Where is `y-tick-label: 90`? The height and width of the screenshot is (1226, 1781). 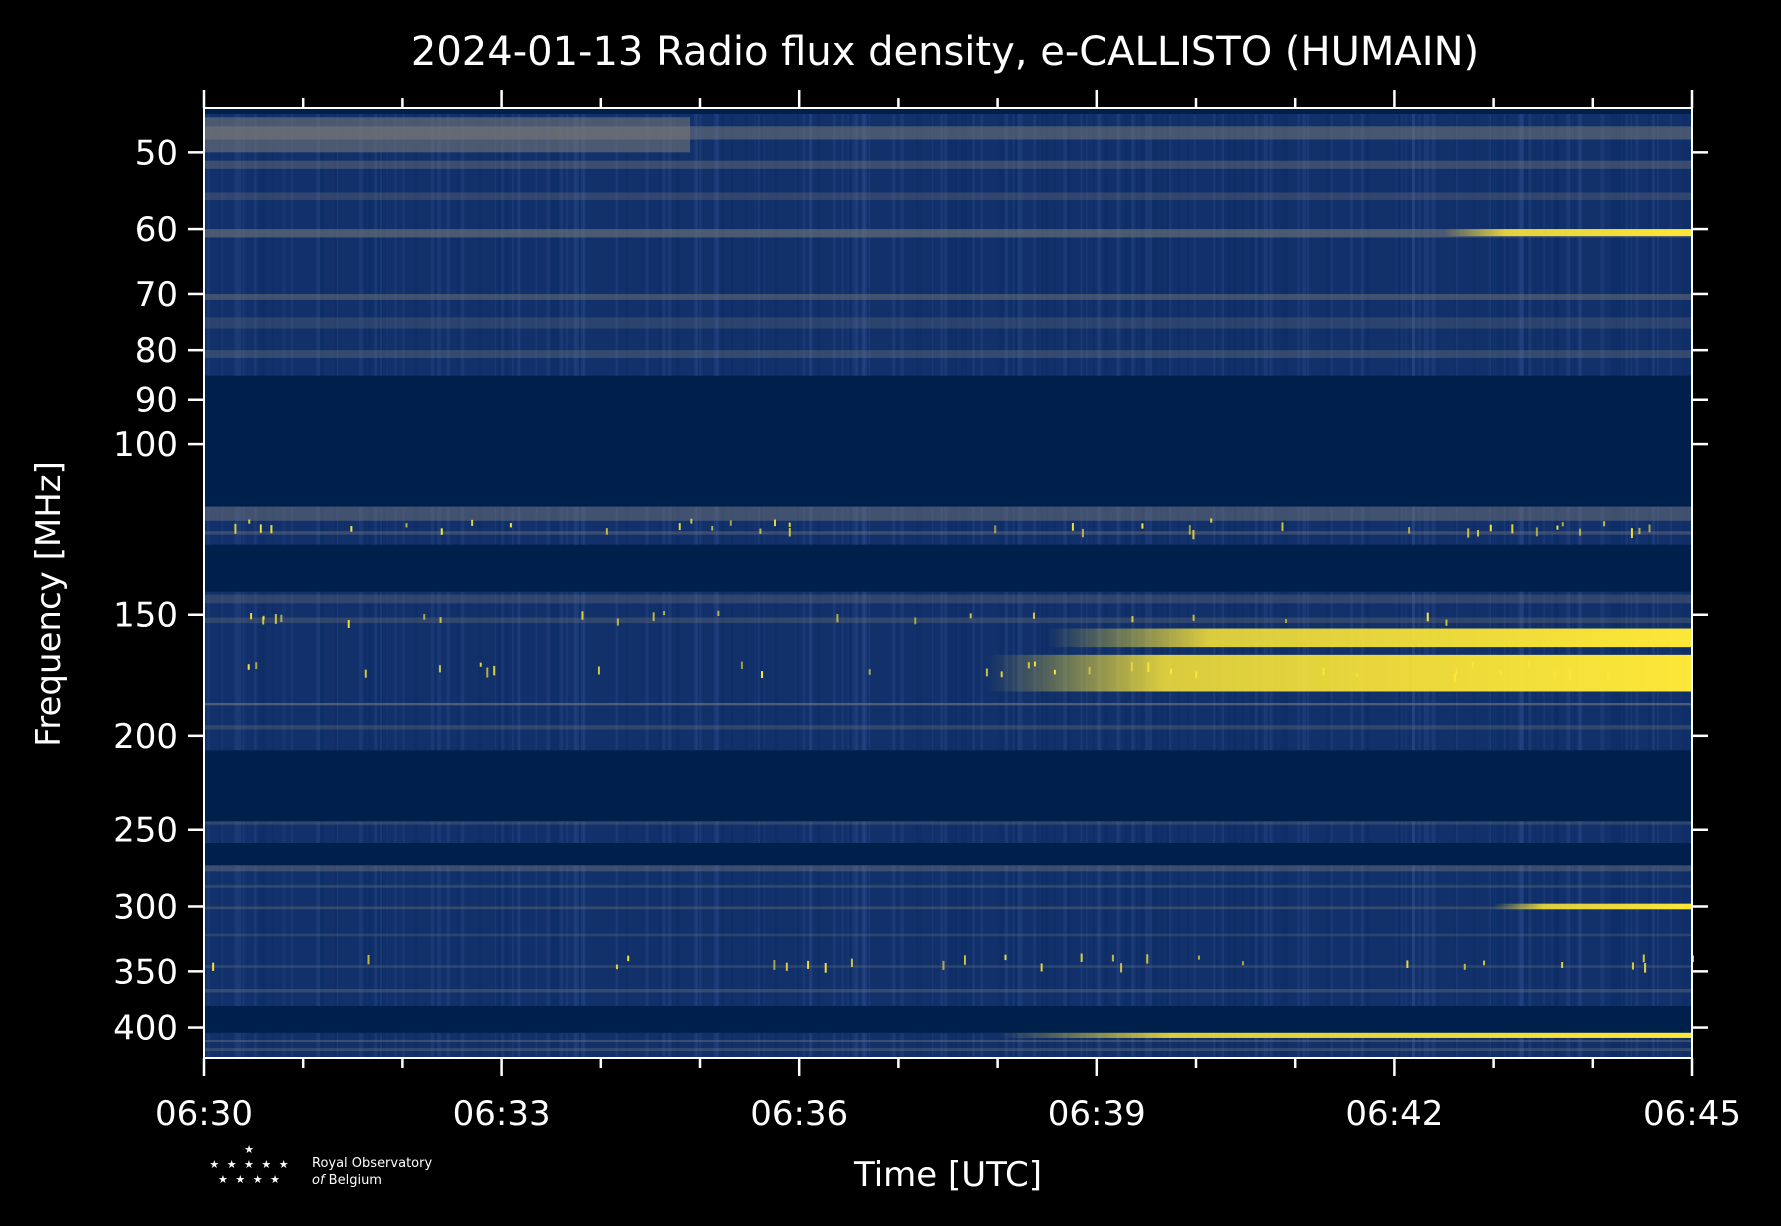 y-tick-label: 90 is located at coordinates (156, 401).